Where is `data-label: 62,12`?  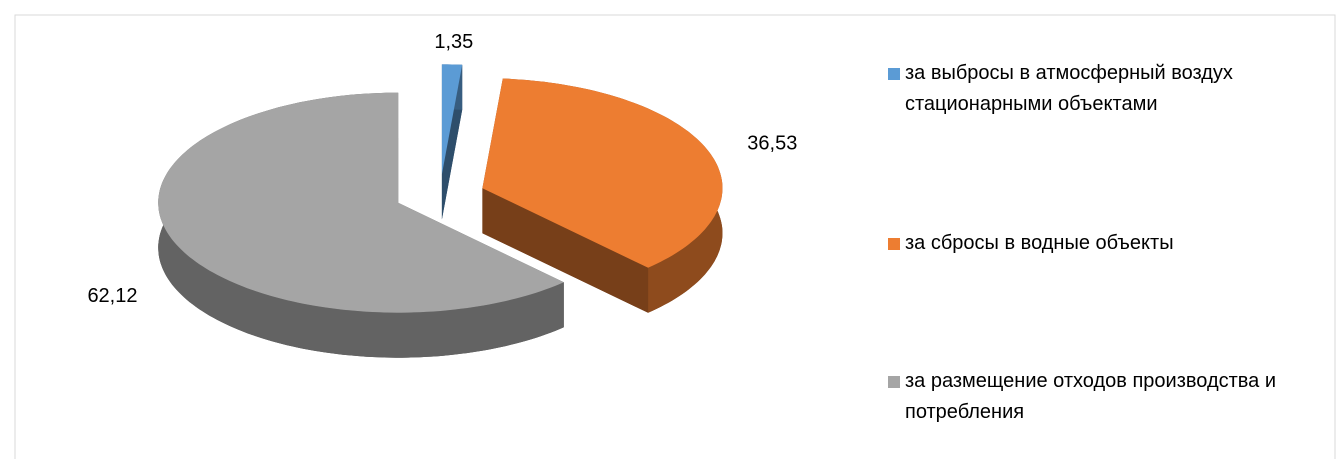 data-label: 62,12 is located at coordinates (112, 296).